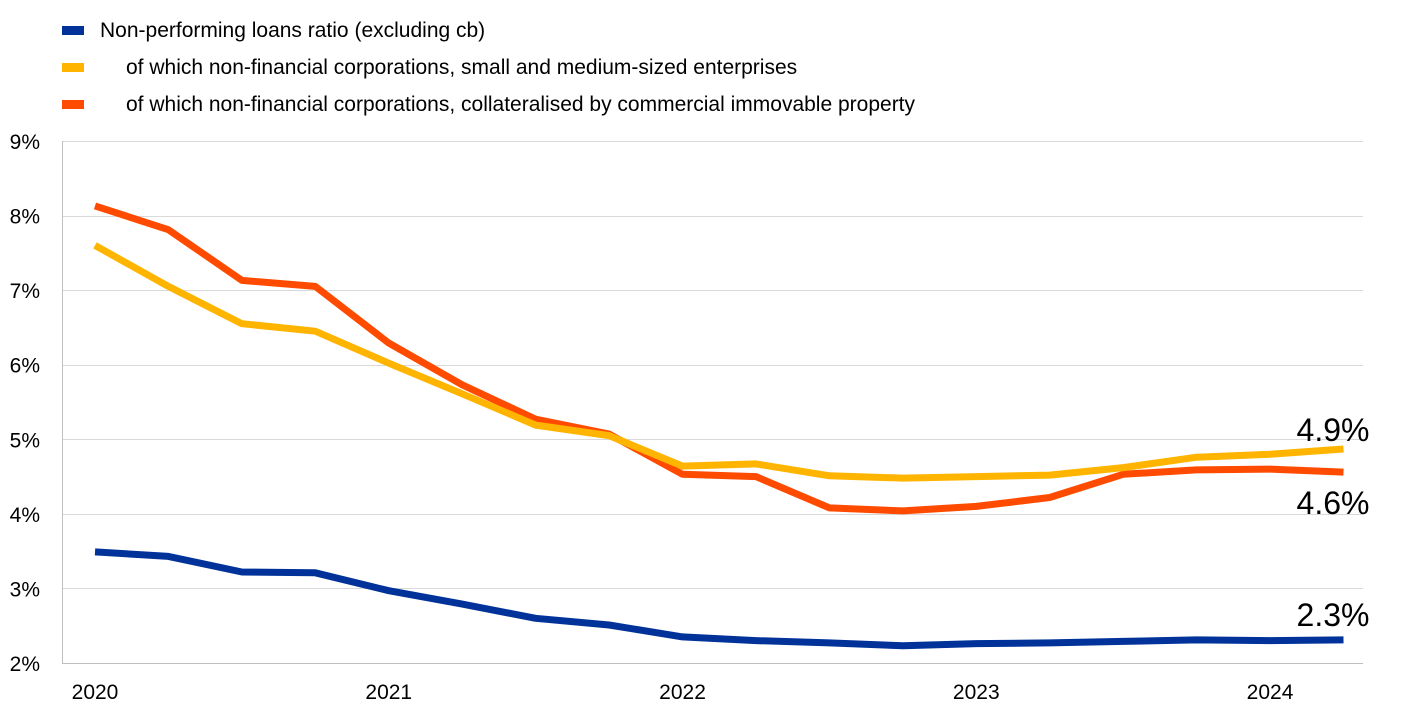 The height and width of the screenshot is (709, 1401). I want to click on y-tick-label: 9%, so click(25, 142).